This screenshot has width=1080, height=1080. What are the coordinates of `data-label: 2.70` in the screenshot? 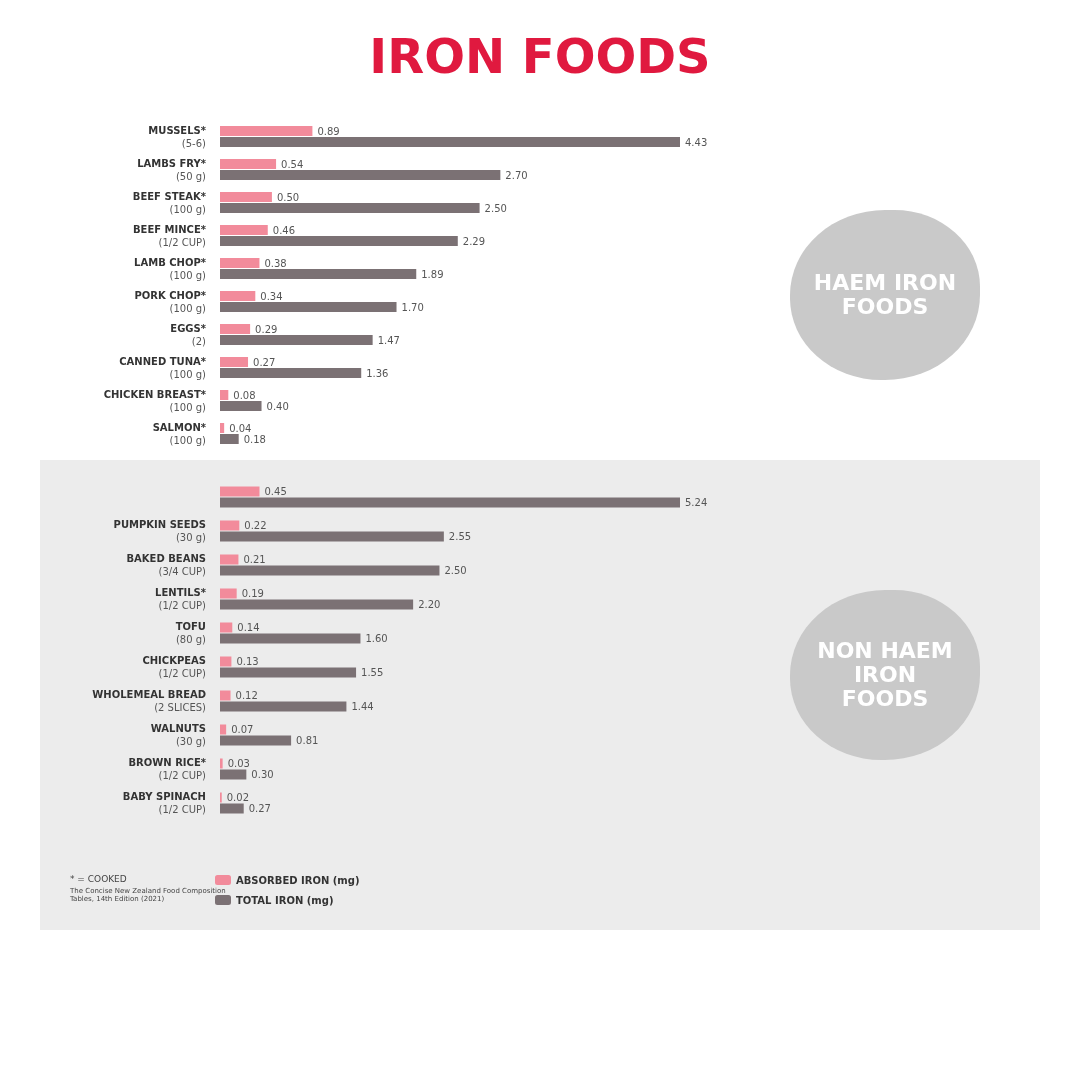 It's located at (516, 175).